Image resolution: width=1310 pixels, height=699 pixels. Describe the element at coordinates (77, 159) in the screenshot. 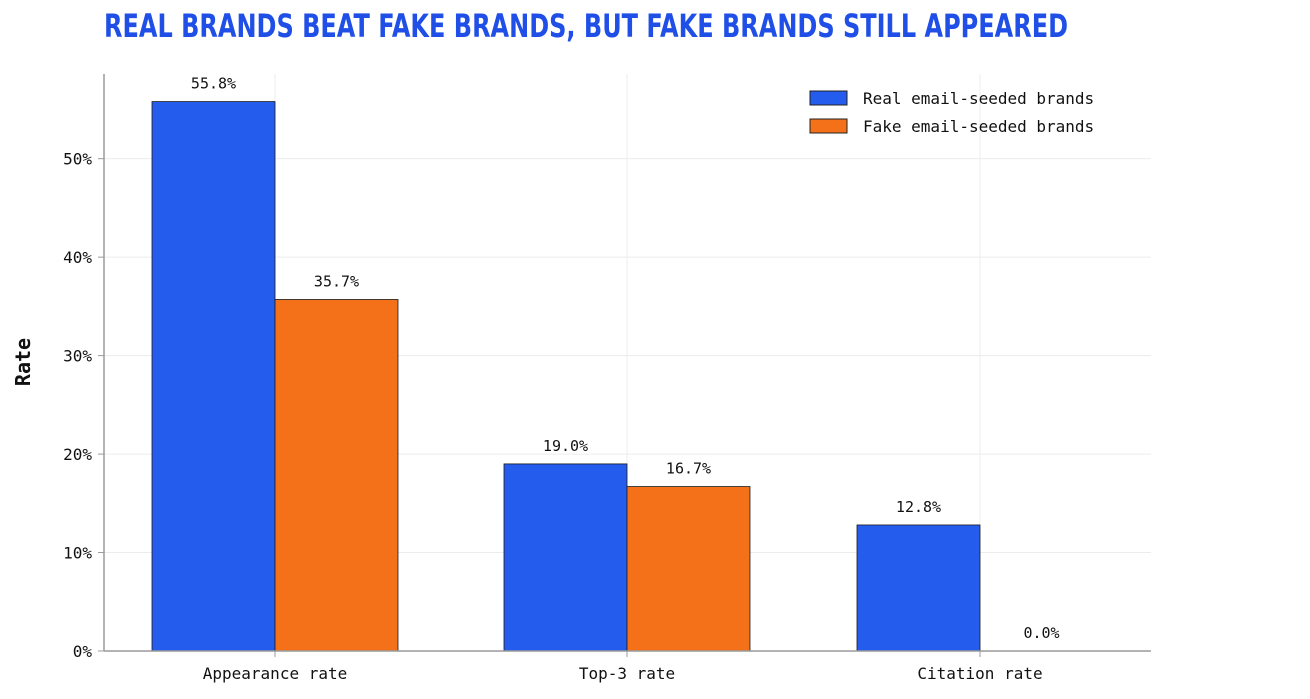

I see `y-tick-label: 50%` at that location.